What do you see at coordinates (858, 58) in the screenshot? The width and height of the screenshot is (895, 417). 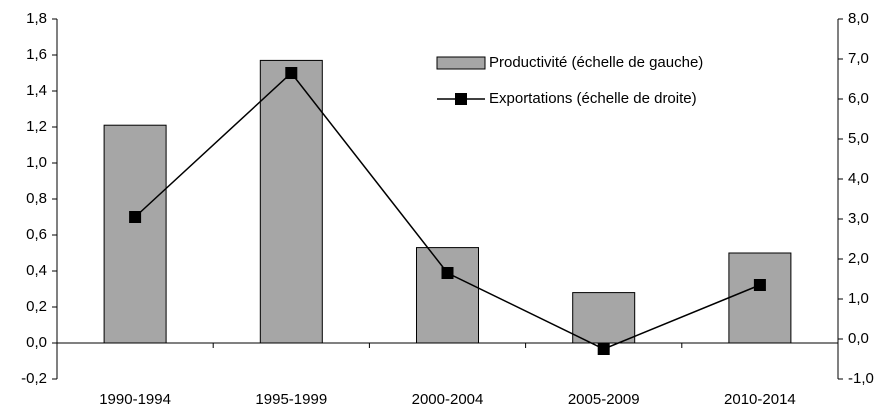 I see `y2-tick-label: 7,0` at bounding box center [858, 58].